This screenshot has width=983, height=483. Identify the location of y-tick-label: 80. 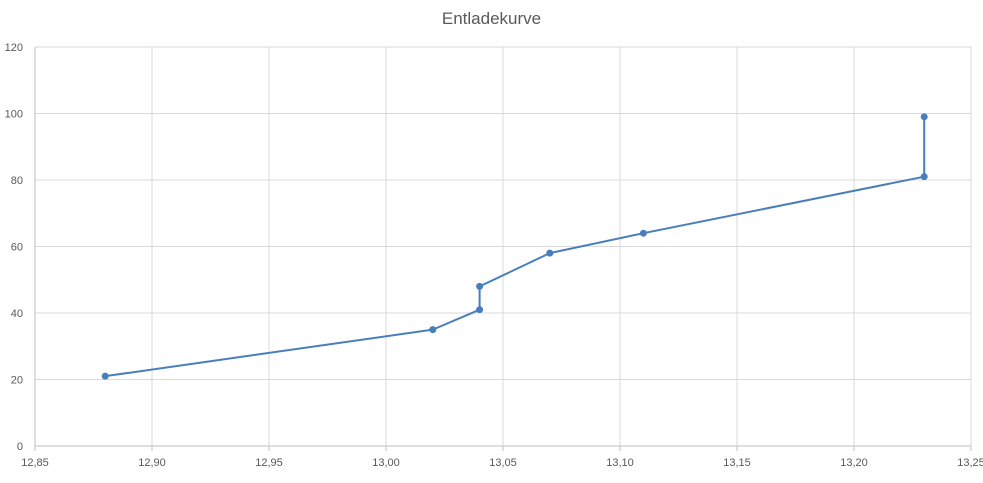
(17, 181).